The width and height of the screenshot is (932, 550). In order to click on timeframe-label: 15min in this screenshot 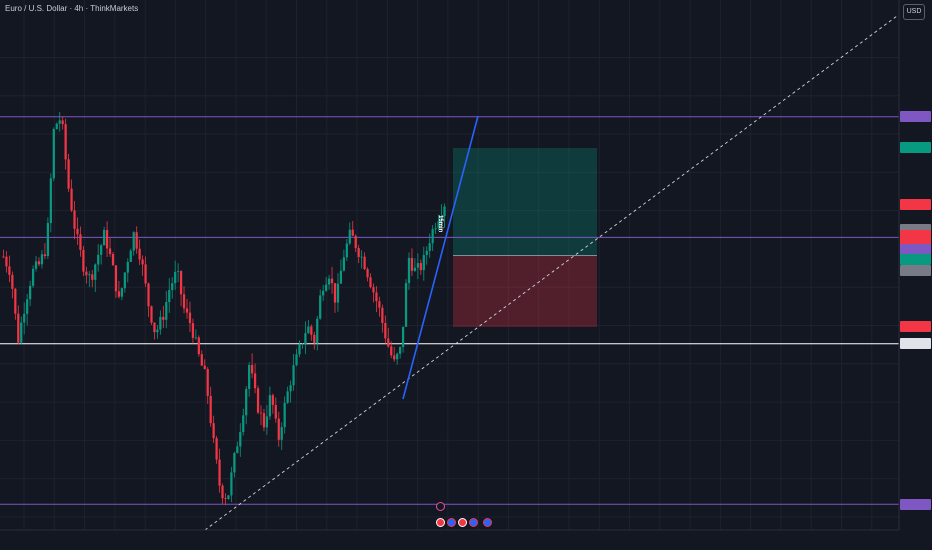, I will do `click(440, 224)`.